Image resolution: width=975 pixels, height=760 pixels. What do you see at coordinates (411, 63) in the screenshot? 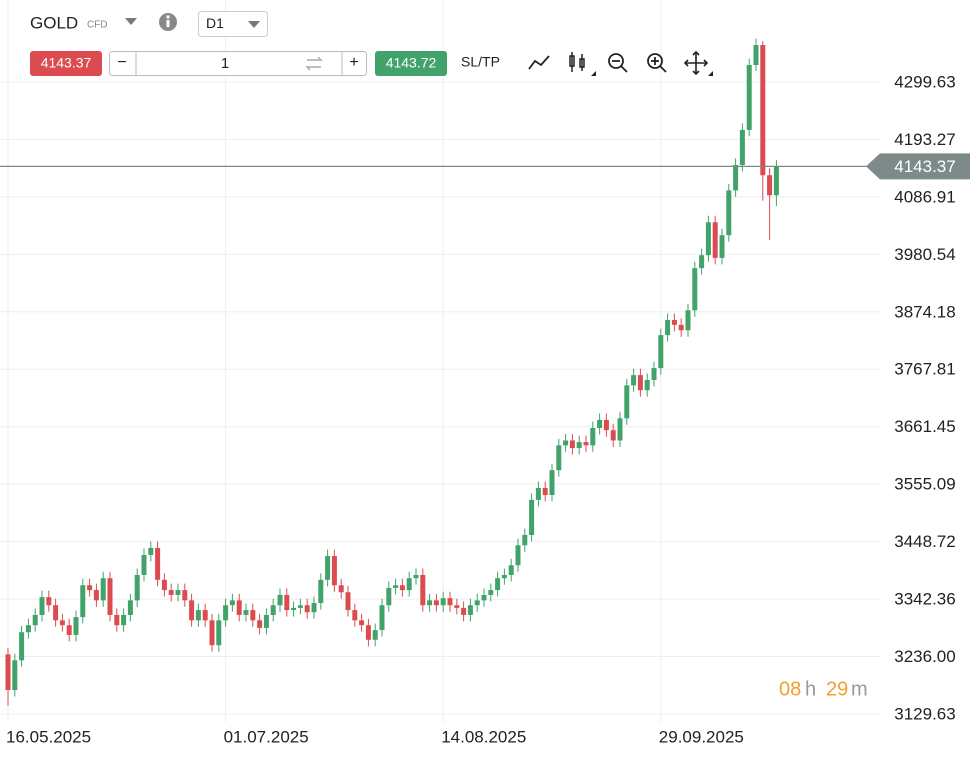
I see `buy-button` at bounding box center [411, 63].